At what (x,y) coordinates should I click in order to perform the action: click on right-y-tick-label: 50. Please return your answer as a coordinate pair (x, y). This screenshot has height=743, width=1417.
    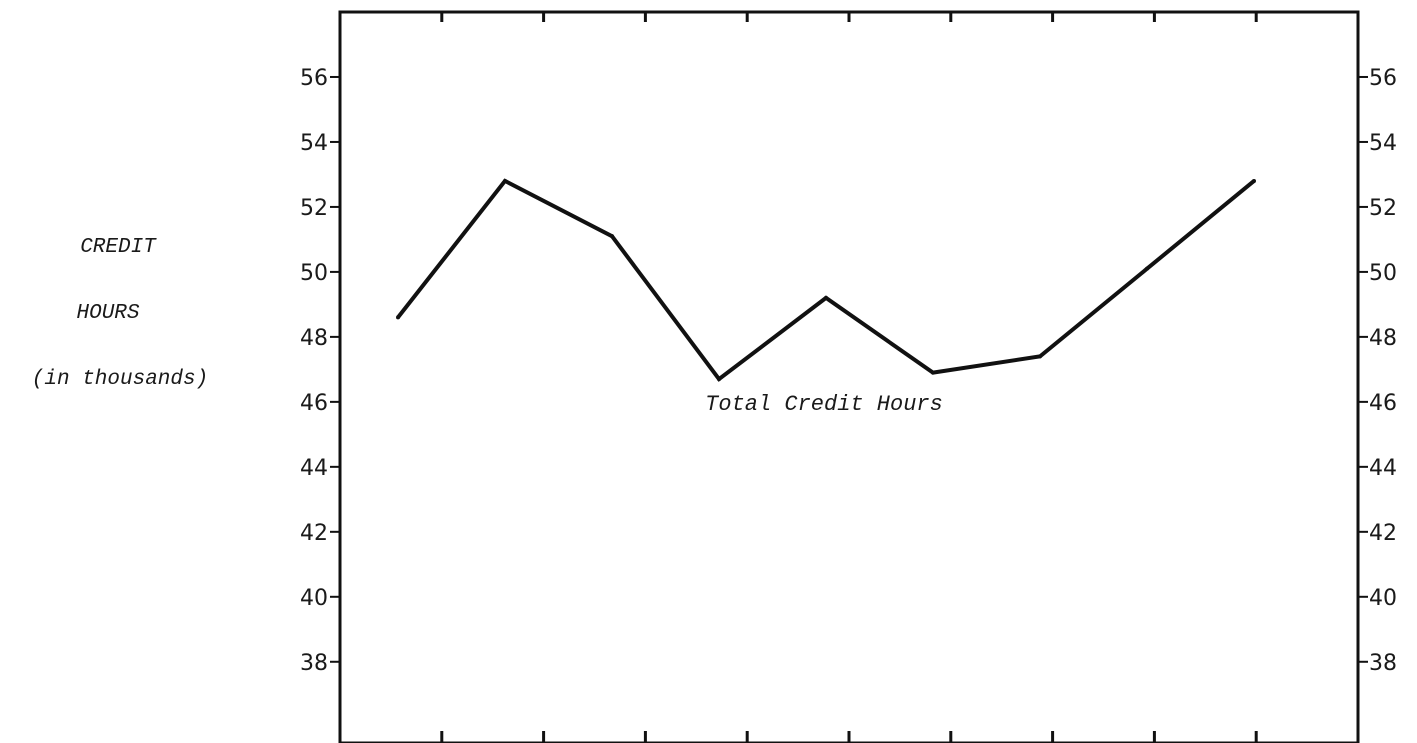
    Looking at the image, I should click on (1383, 273).